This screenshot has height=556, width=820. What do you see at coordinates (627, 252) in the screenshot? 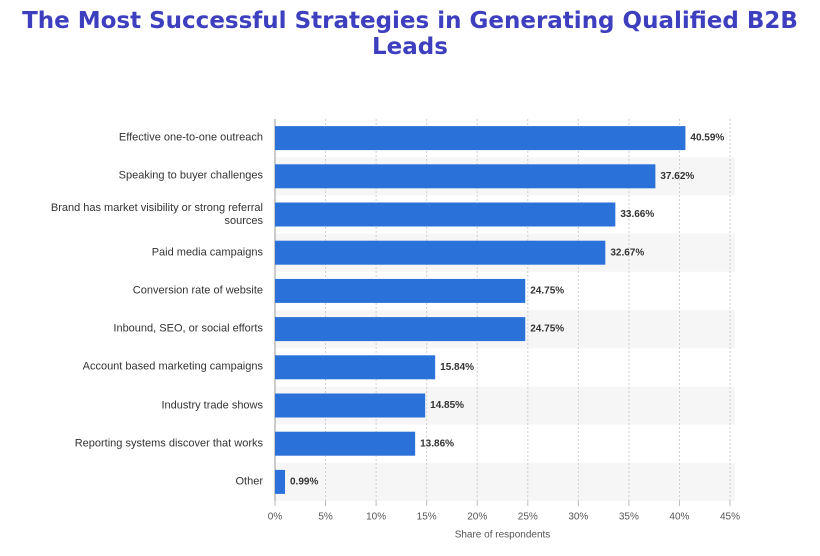
I see `value-label: 32.67%` at bounding box center [627, 252].